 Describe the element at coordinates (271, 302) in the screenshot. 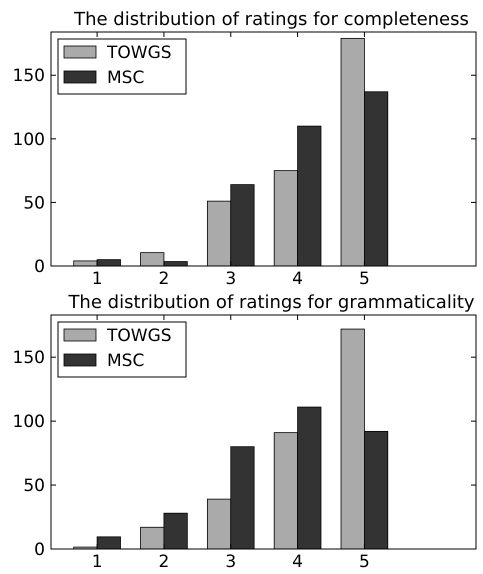

I see `chart-title: The distribution of ratings for grammaticality` at that location.